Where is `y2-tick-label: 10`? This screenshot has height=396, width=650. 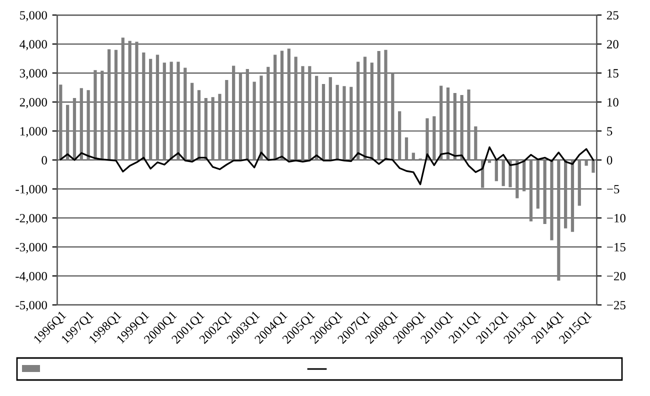
y2-tick-label: 10 is located at coordinates (613, 102).